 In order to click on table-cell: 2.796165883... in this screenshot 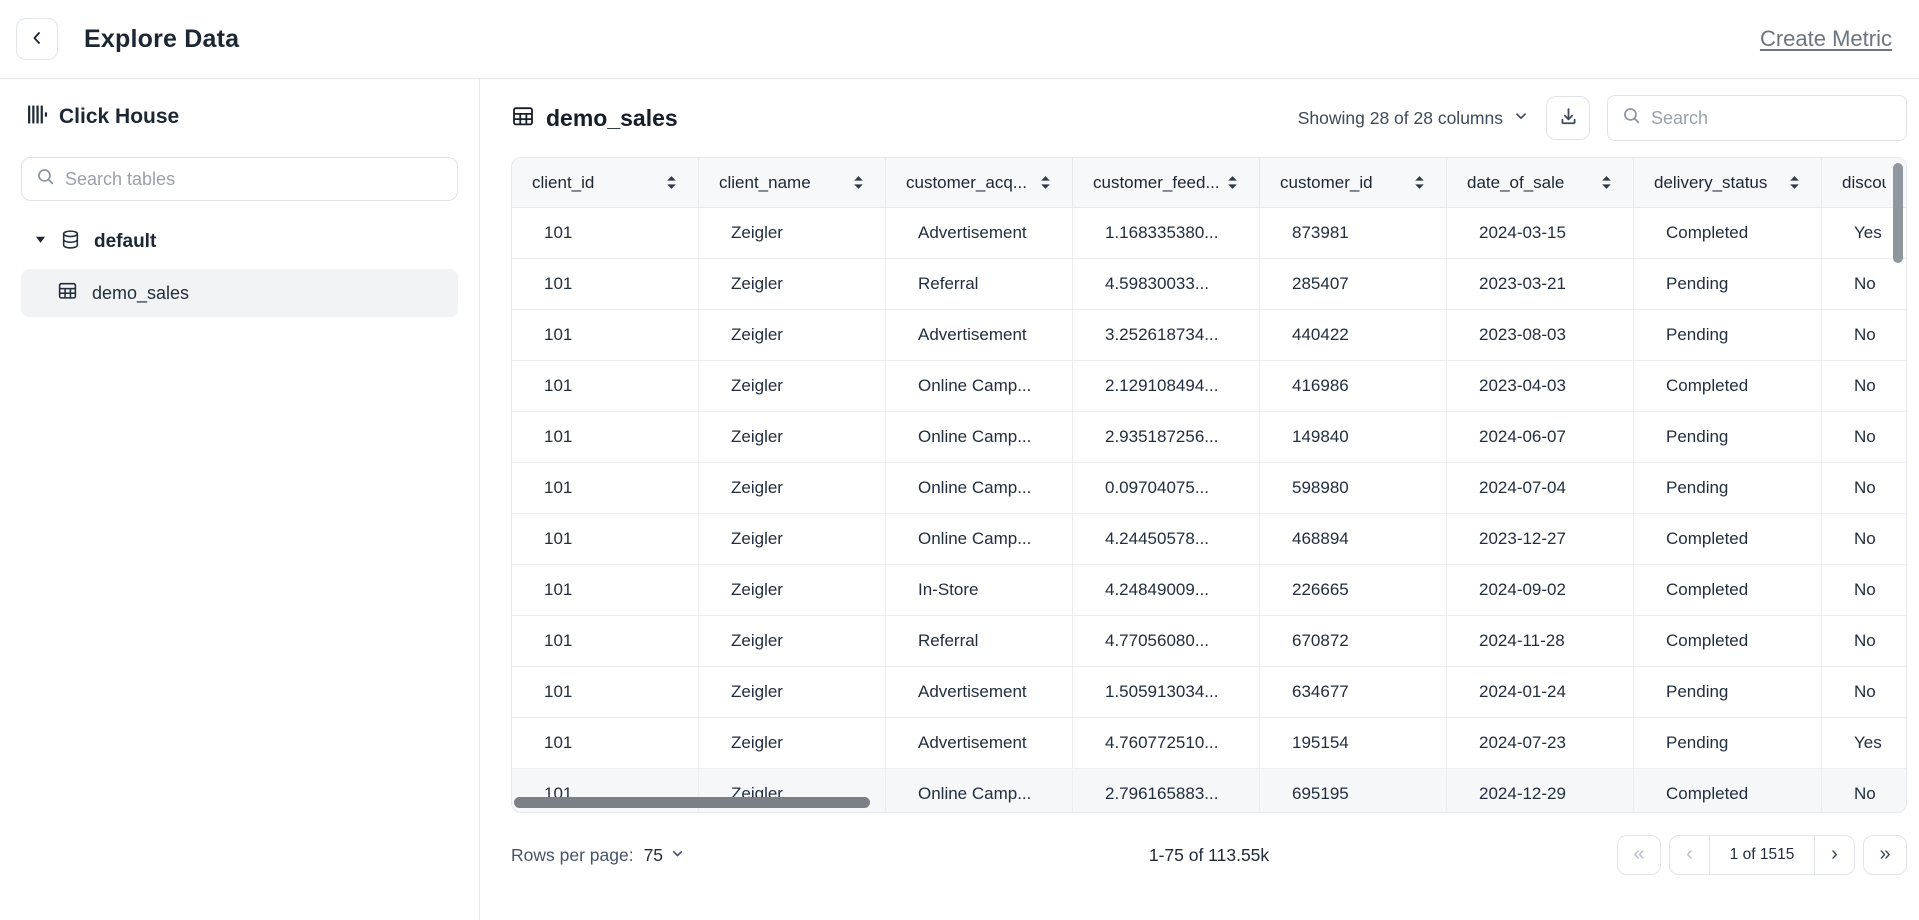, I will do `click(1166, 790)`.